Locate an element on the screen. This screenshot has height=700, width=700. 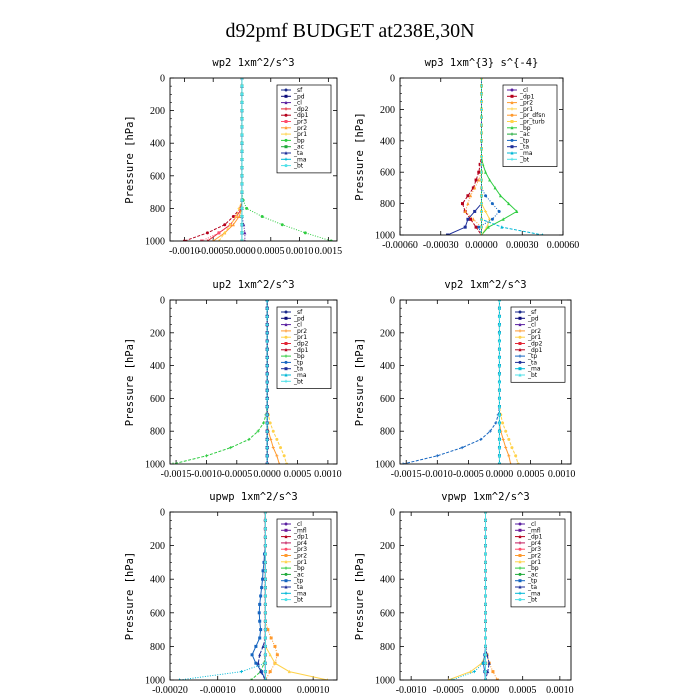
x-tick-label: 0.0005 is located at coordinates (531, 474).